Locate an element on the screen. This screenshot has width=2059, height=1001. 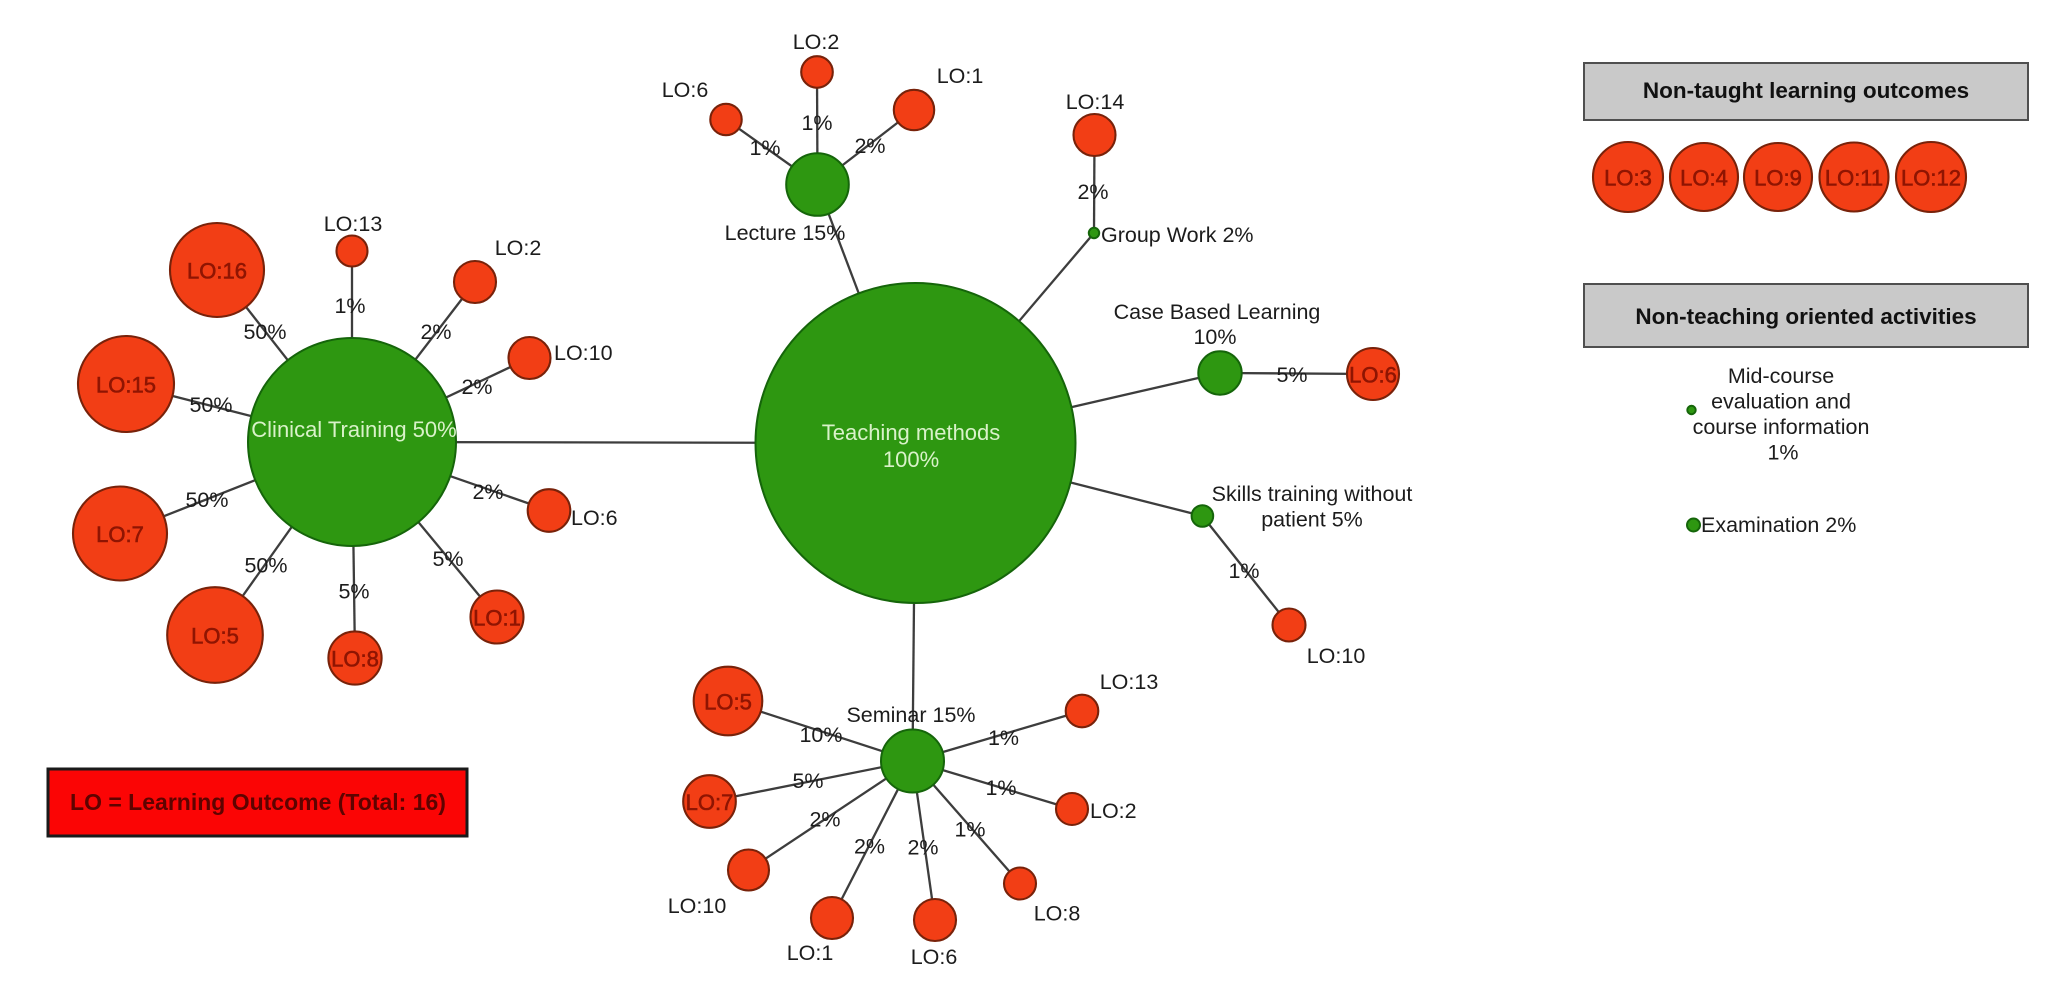
svg-text: LO:9 is located at coordinates (1778, 178).